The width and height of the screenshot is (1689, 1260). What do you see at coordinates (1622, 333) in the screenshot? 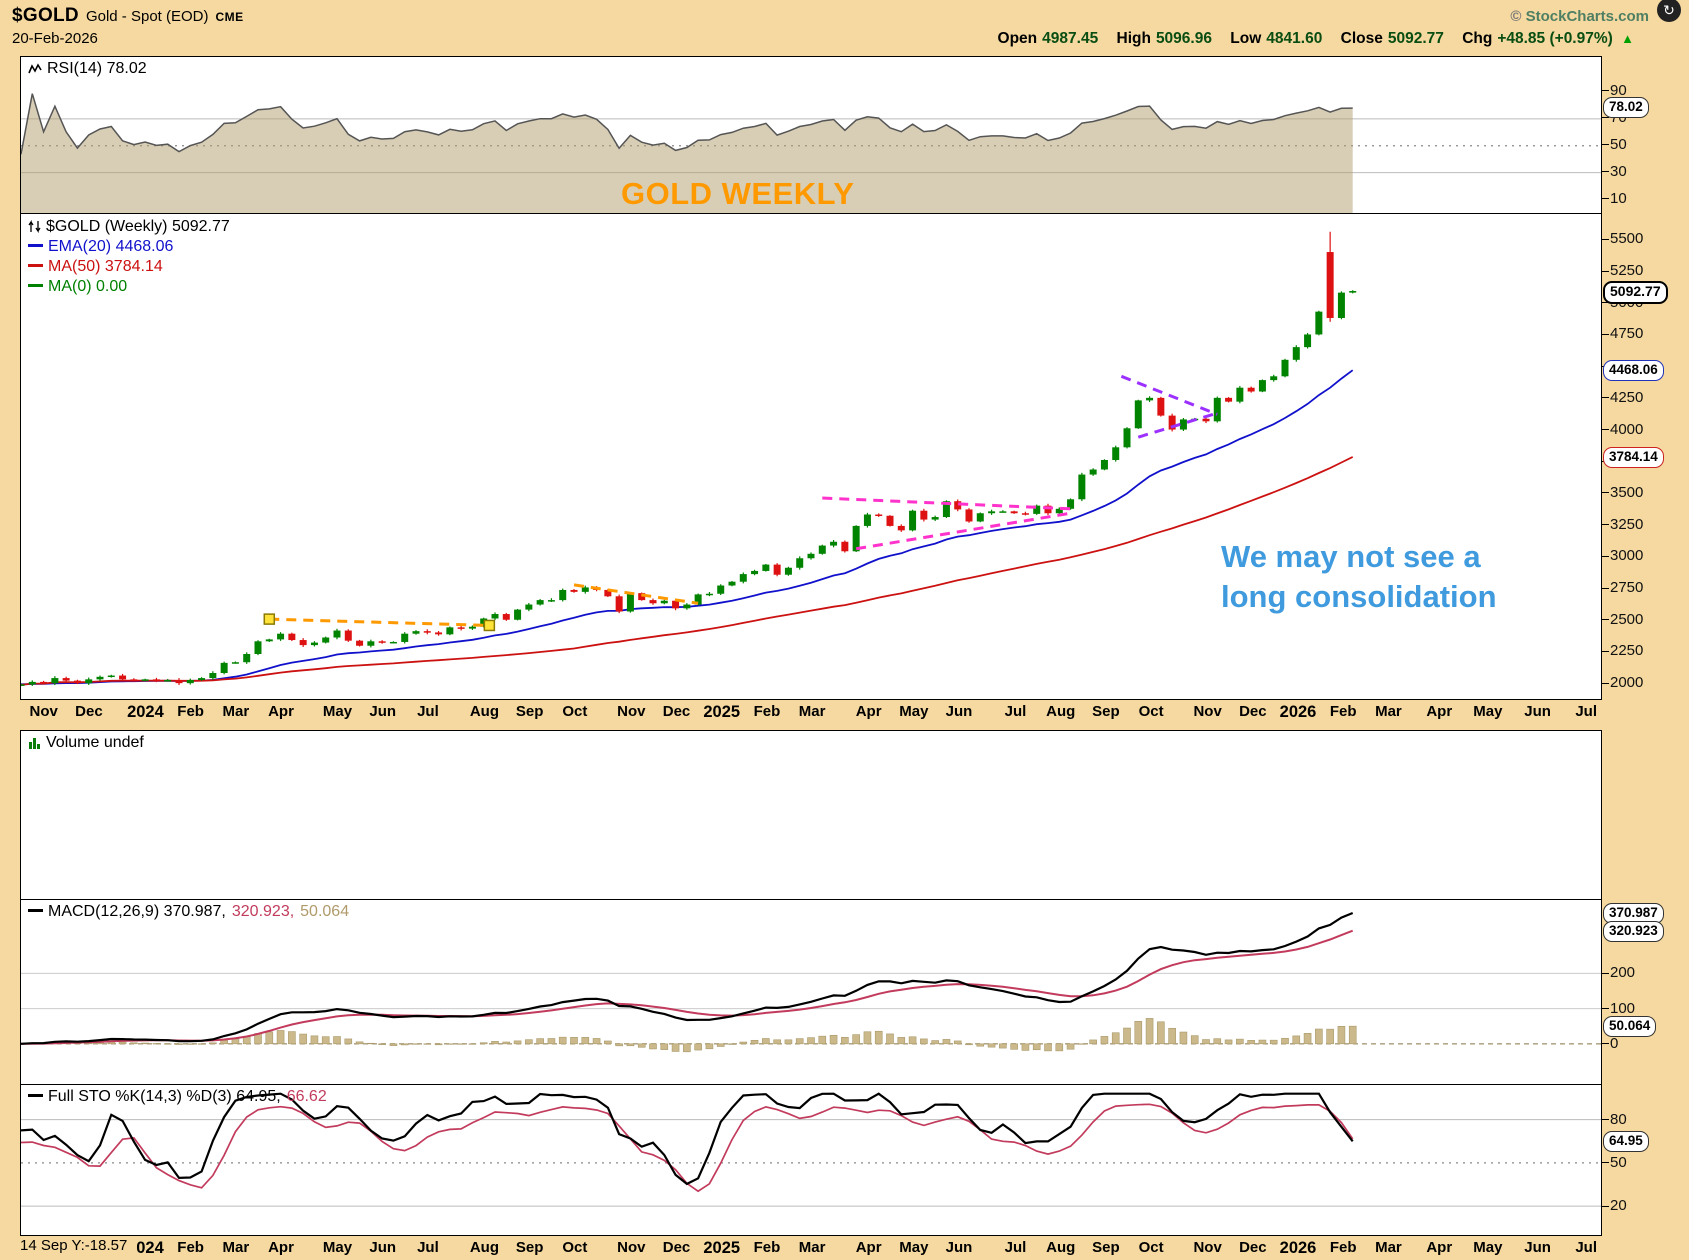
I see `y-axis-tick: 4750` at bounding box center [1622, 333].